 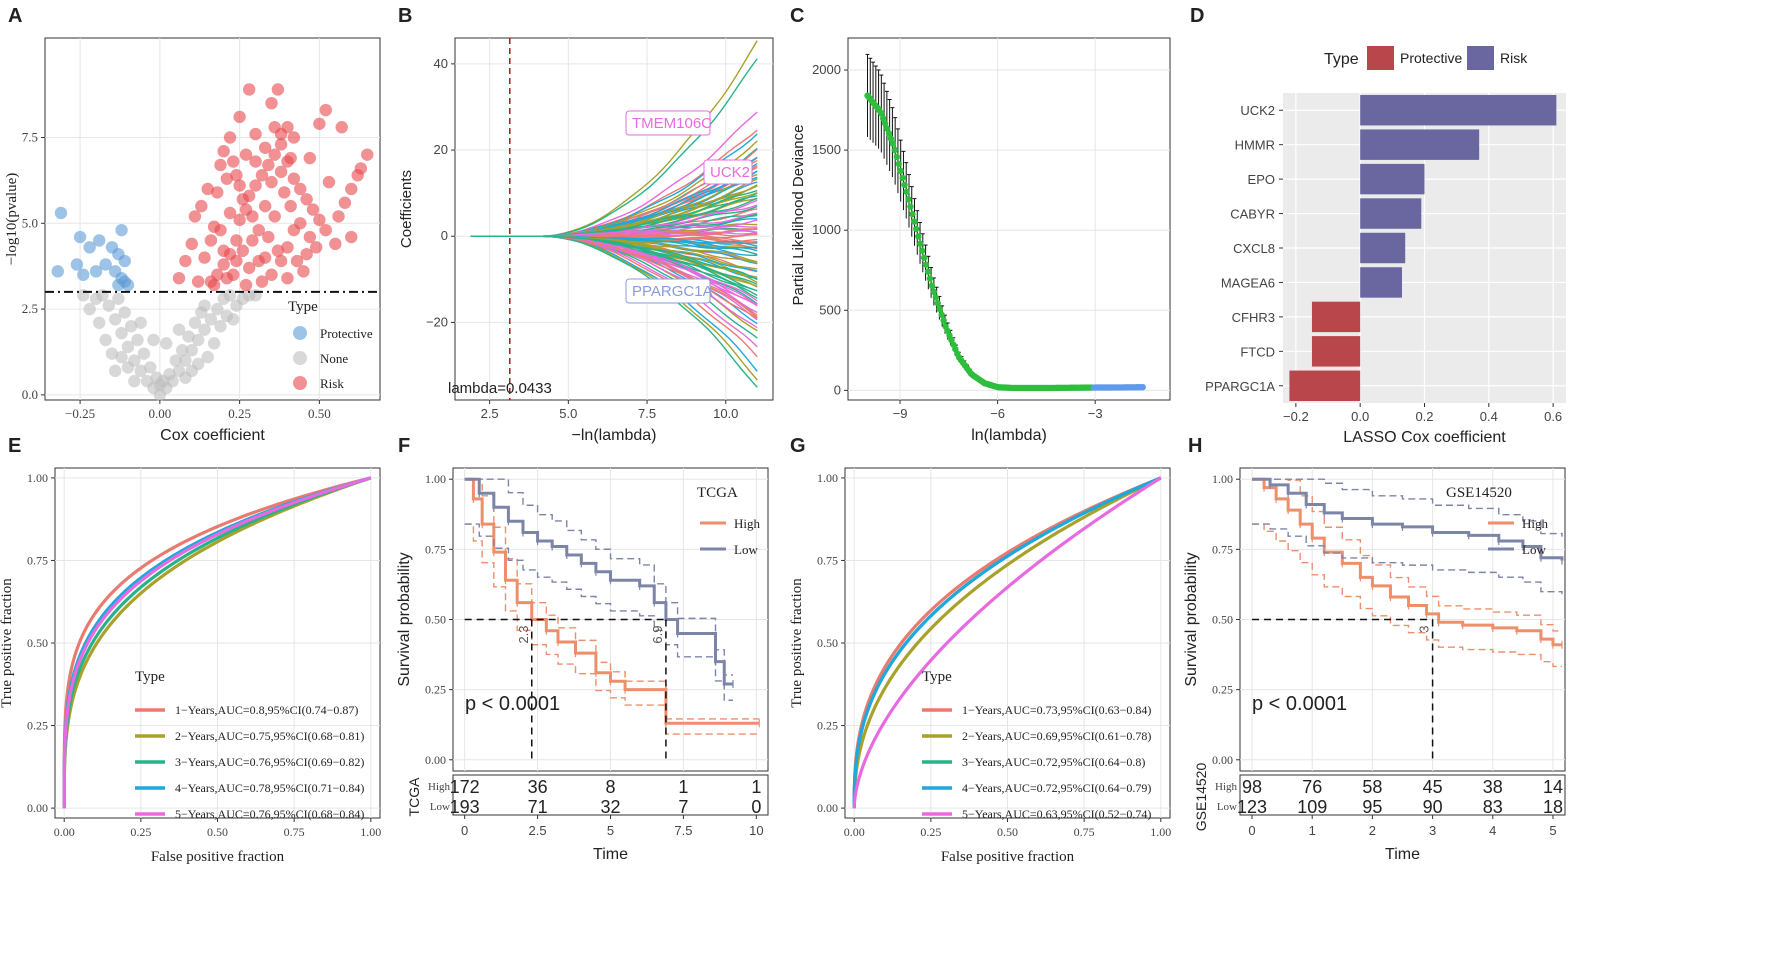 What do you see at coordinates (827, 726) in the screenshot?
I see `panel-g-y-tick-label: 0.25` at bounding box center [827, 726].